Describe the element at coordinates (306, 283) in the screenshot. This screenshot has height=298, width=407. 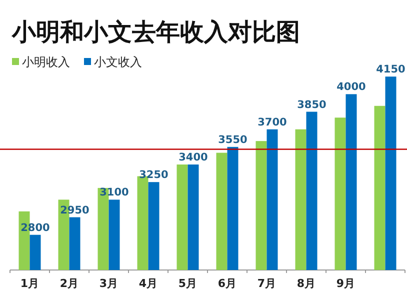
I see `x-tick-label: 8月` at that location.